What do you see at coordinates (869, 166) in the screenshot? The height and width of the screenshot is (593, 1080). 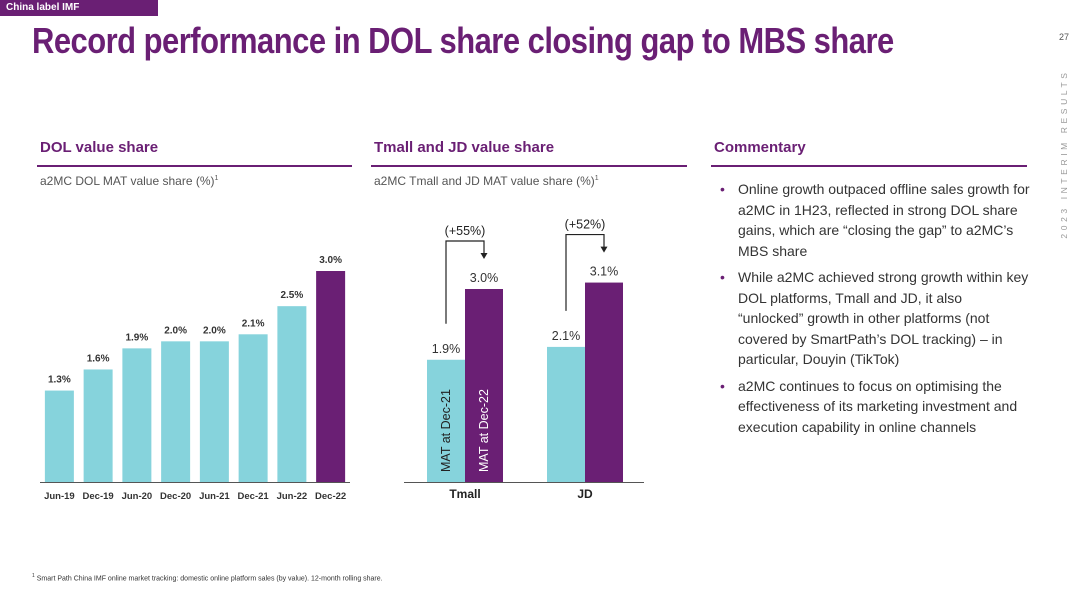 I see `commentary-rule` at bounding box center [869, 166].